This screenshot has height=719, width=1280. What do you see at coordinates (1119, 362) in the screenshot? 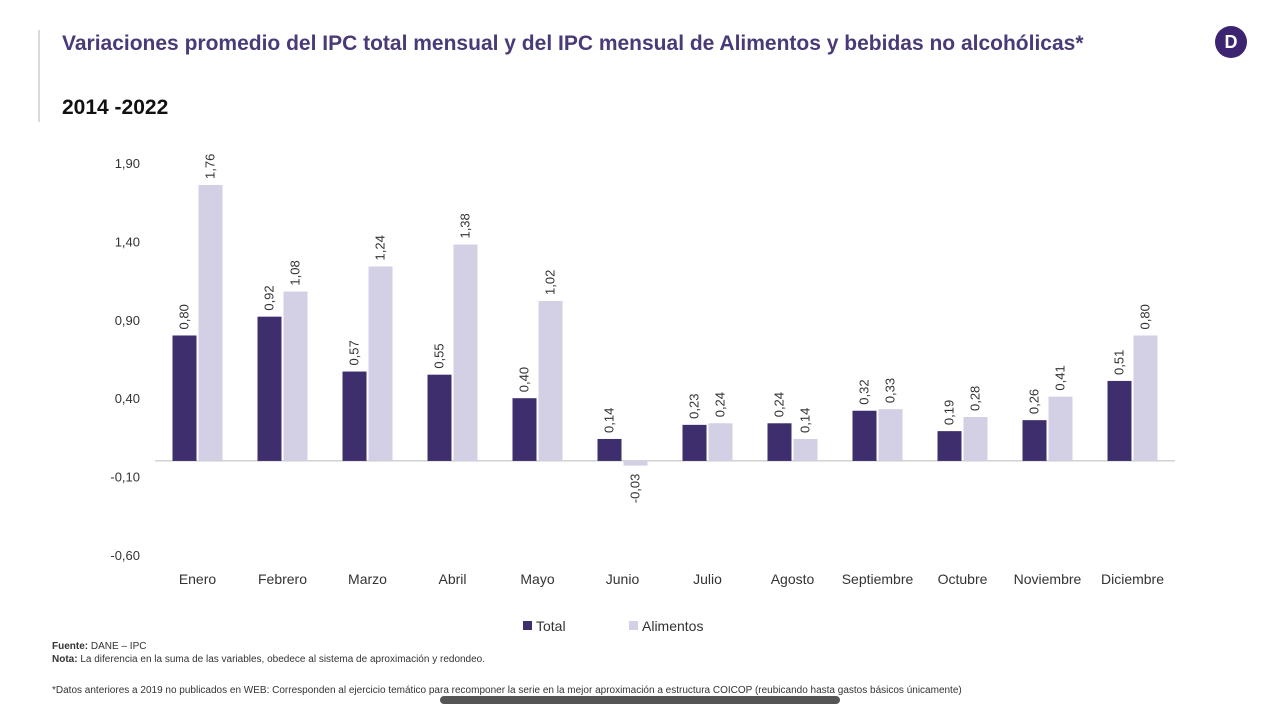
I see `data-label: 0,51` at bounding box center [1119, 362].